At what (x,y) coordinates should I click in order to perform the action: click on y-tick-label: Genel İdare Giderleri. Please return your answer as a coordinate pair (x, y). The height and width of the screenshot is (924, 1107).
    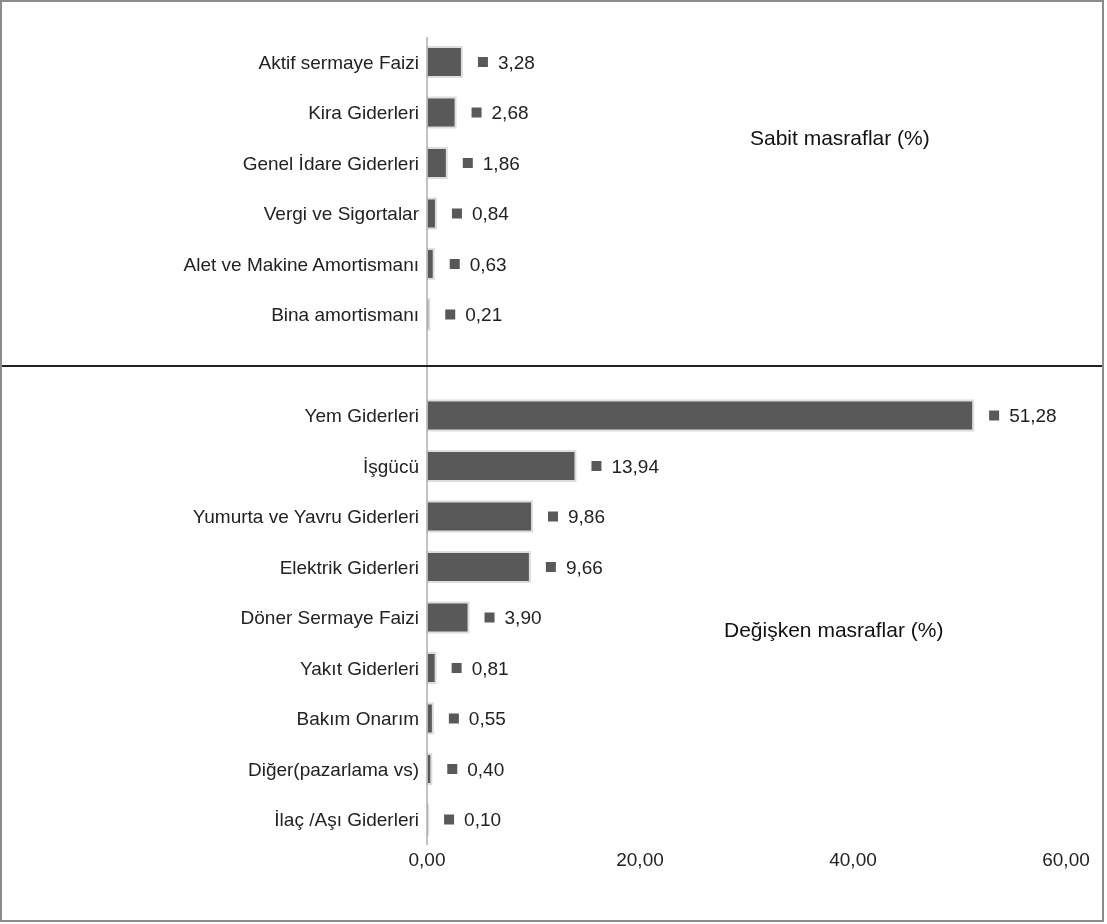
    Looking at the image, I should click on (330, 163).